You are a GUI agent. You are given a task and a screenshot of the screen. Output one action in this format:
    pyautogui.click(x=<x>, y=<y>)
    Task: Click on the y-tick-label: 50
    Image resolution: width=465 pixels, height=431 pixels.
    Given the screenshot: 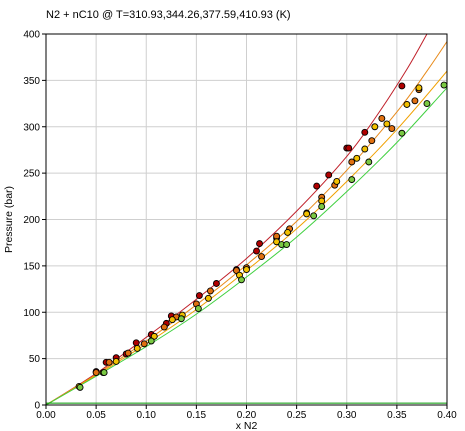 What is the action you would take?
    pyautogui.click(x=35, y=359)
    